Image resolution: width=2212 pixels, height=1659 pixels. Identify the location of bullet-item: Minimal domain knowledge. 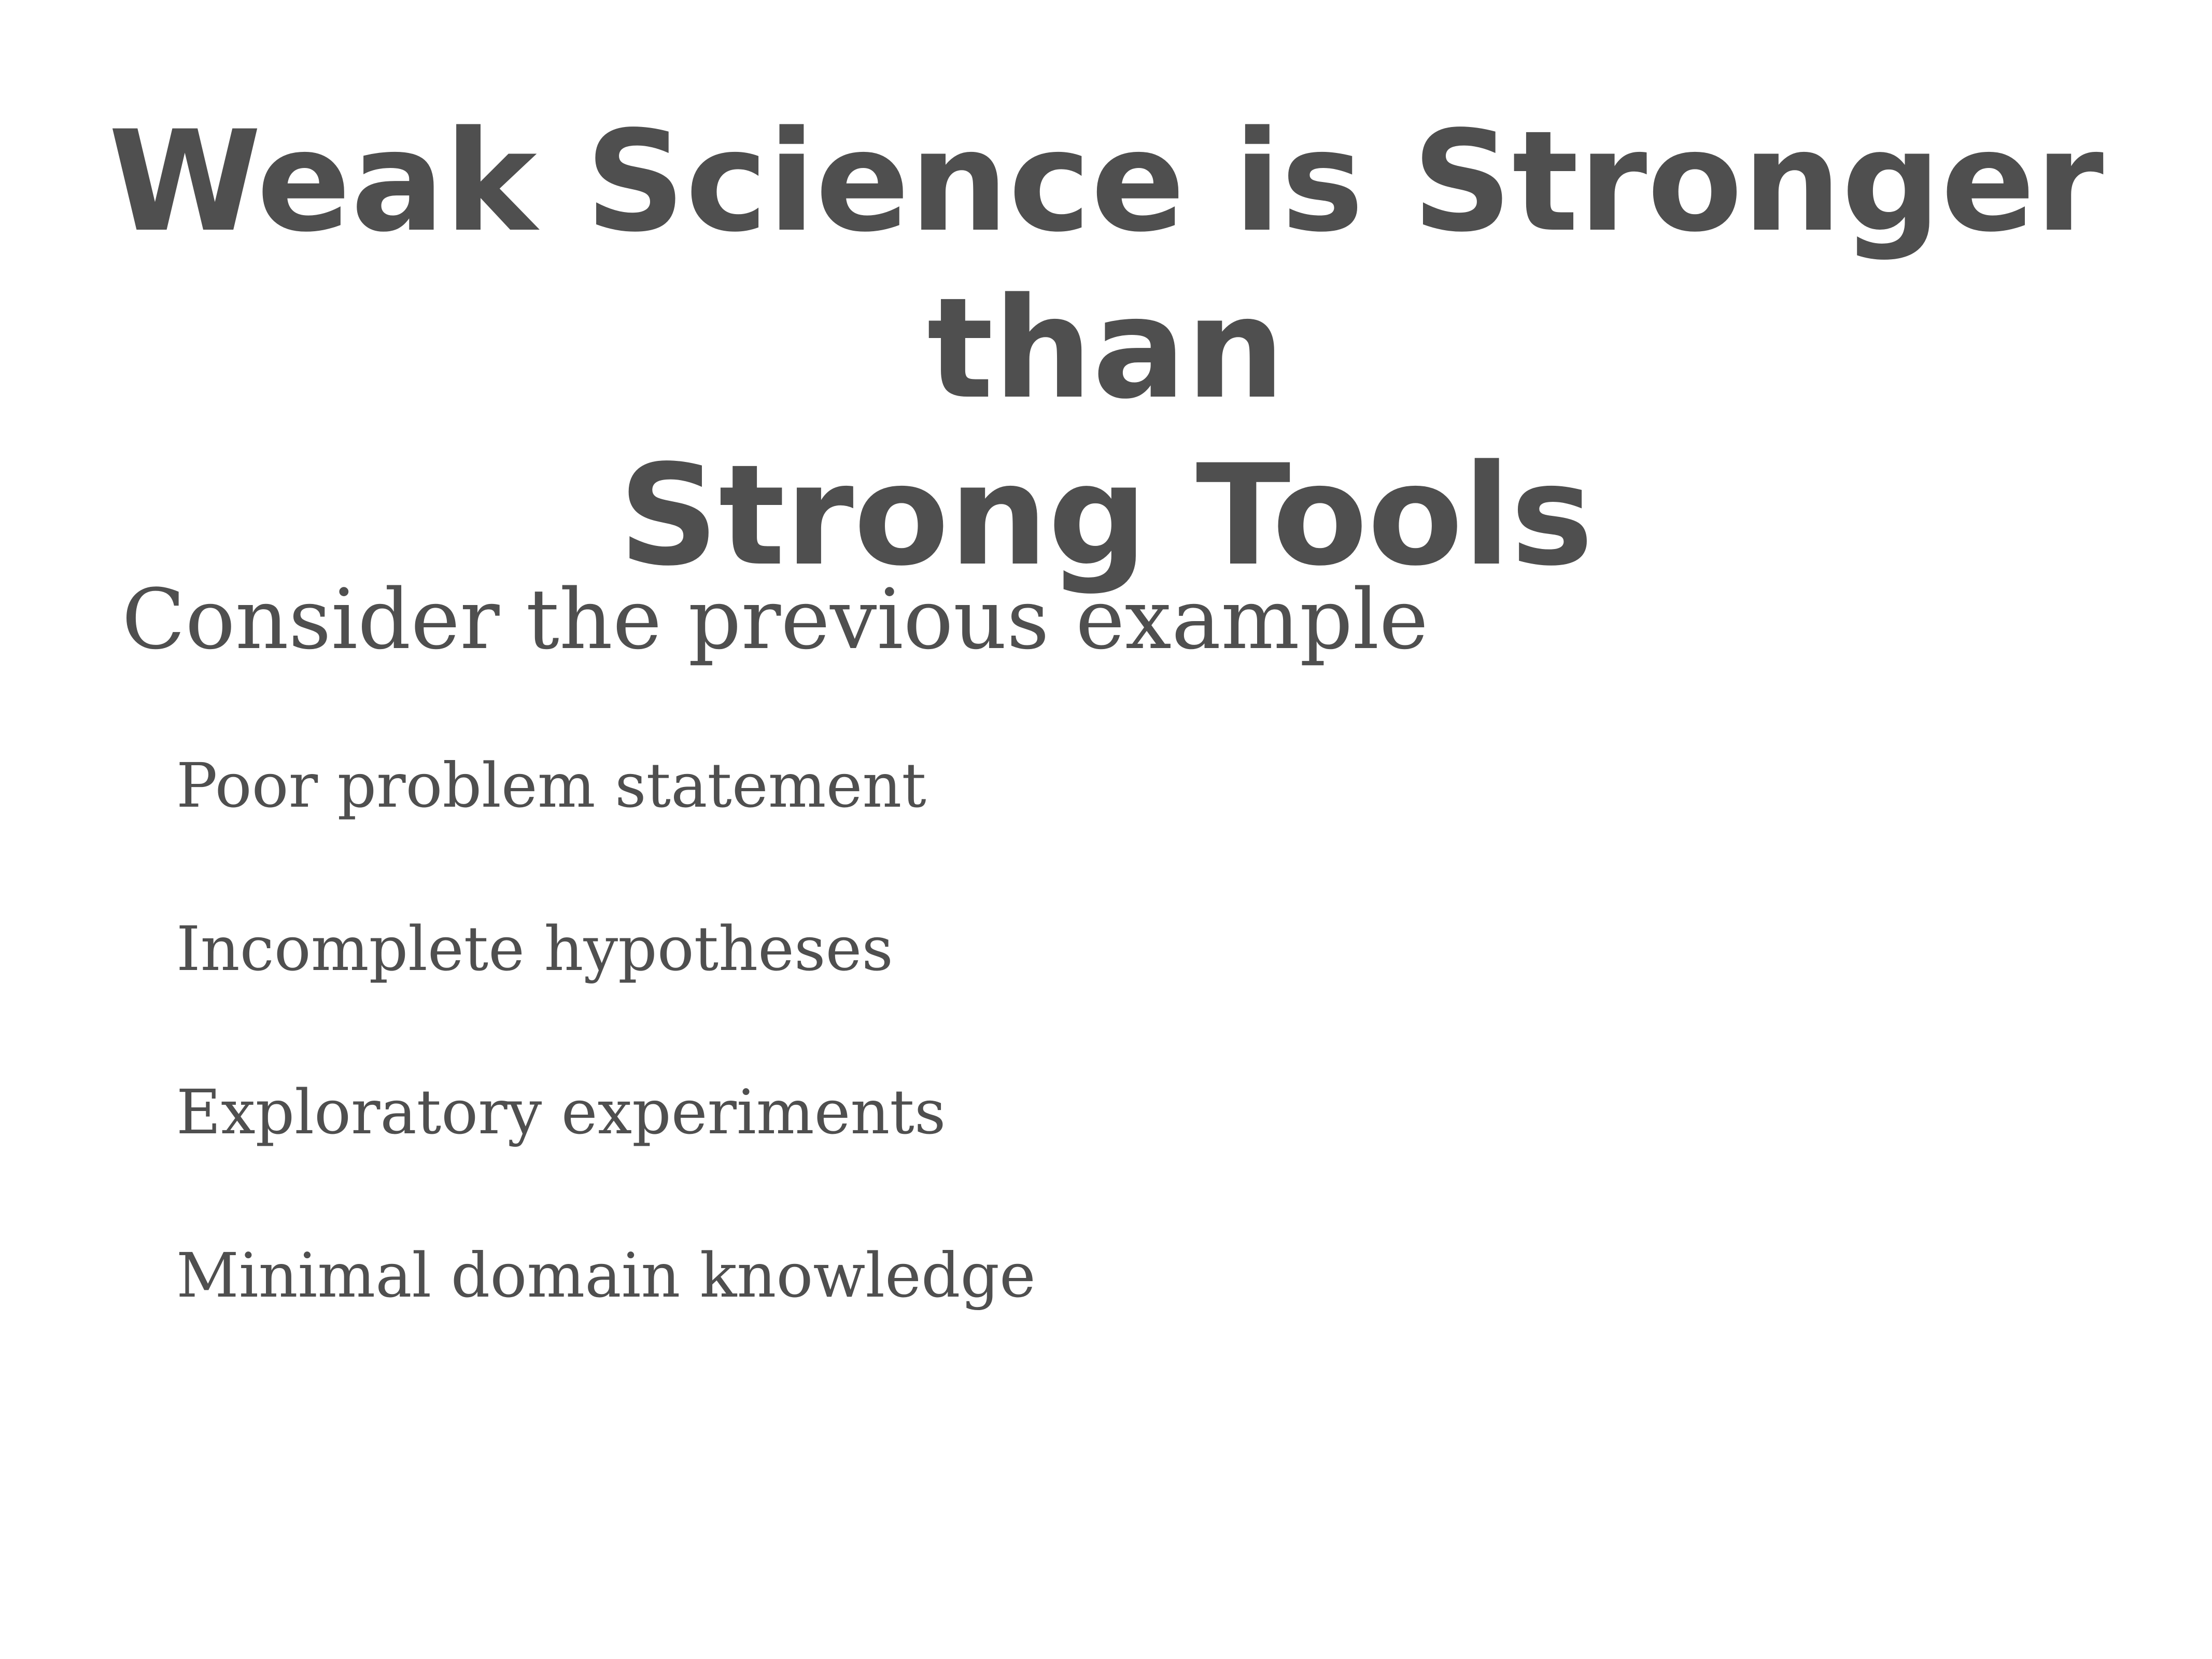
(606, 1276).